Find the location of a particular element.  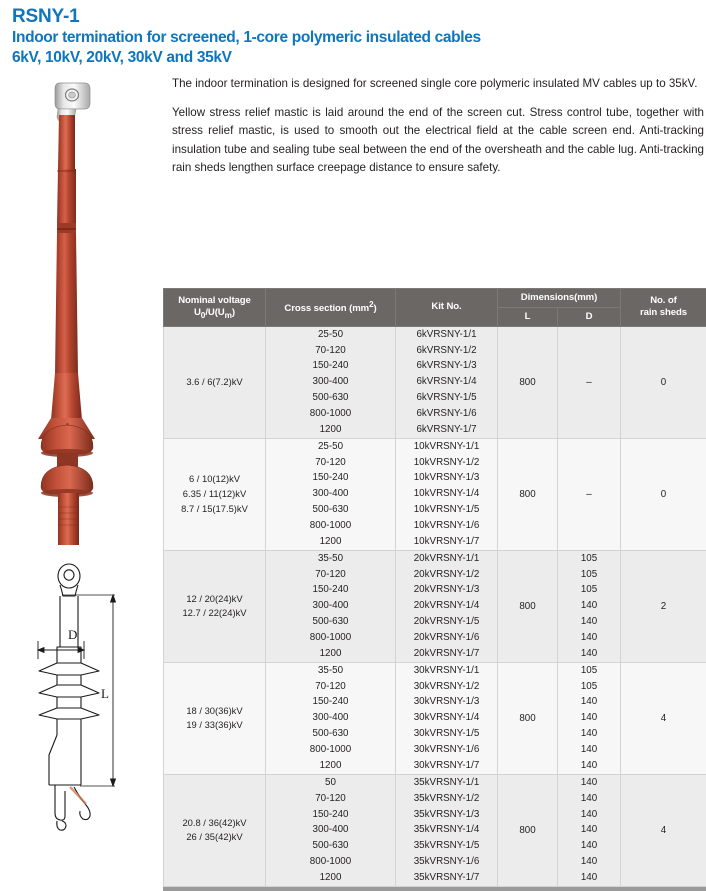

cell-nominal-voltage-line: 12.7 / 22(24)kV is located at coordinates (214, 613).